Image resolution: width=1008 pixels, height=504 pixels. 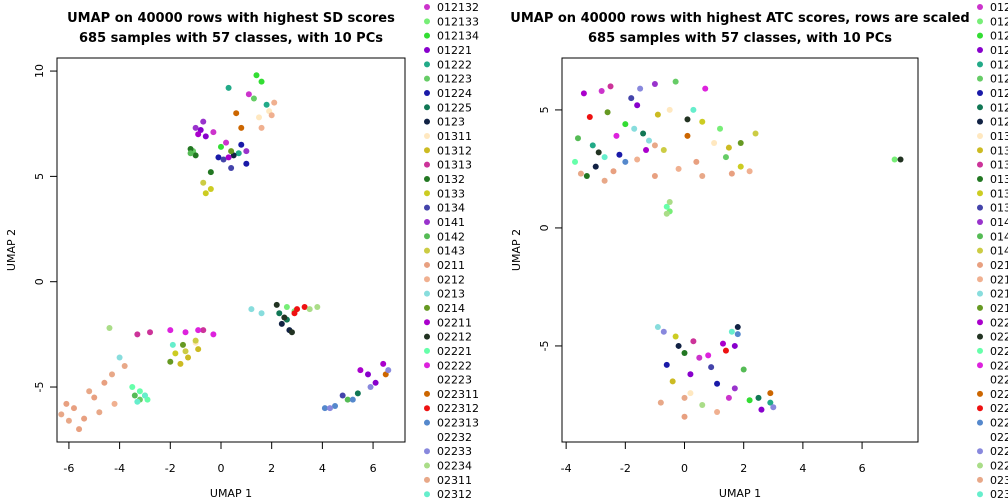 What do you see at coordinates (999, 437) in the screenshot?
I see `legend-label: 02232` at bounding box center [999, 437].